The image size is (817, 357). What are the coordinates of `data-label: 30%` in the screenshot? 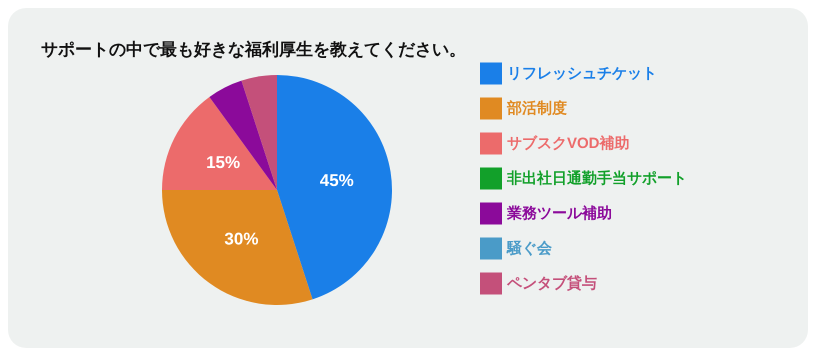 It's located at (241, 238).